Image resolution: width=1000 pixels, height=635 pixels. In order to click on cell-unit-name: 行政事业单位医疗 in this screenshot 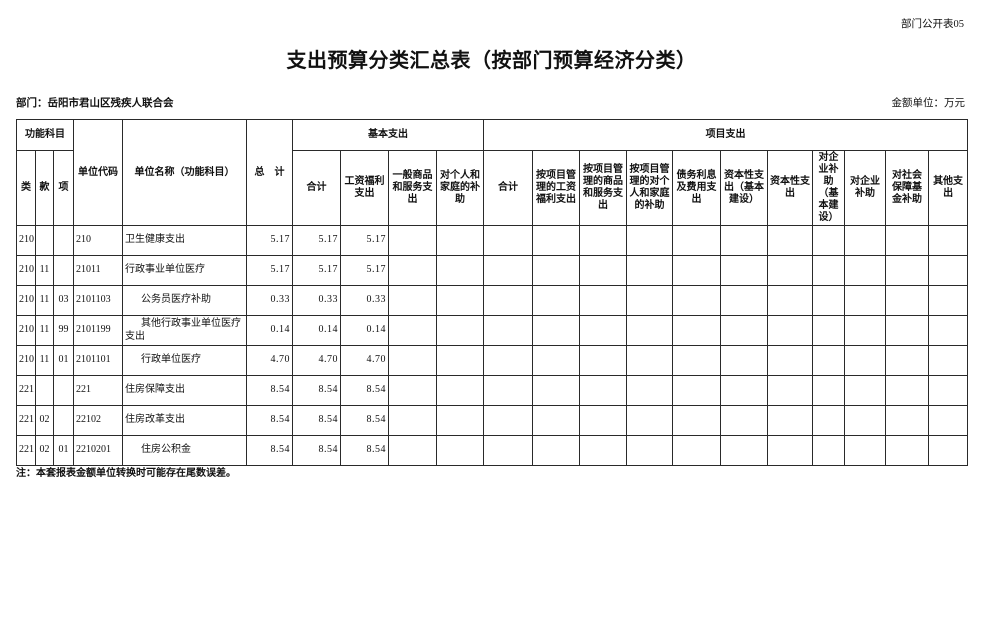, I will do `click(184, 270)`.